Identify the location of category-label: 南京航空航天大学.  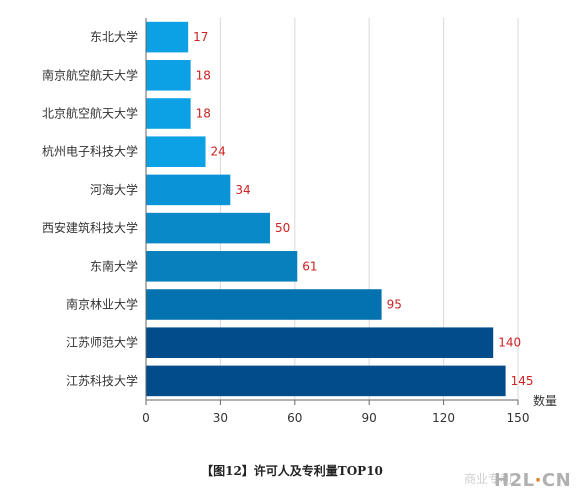
(90, 74).